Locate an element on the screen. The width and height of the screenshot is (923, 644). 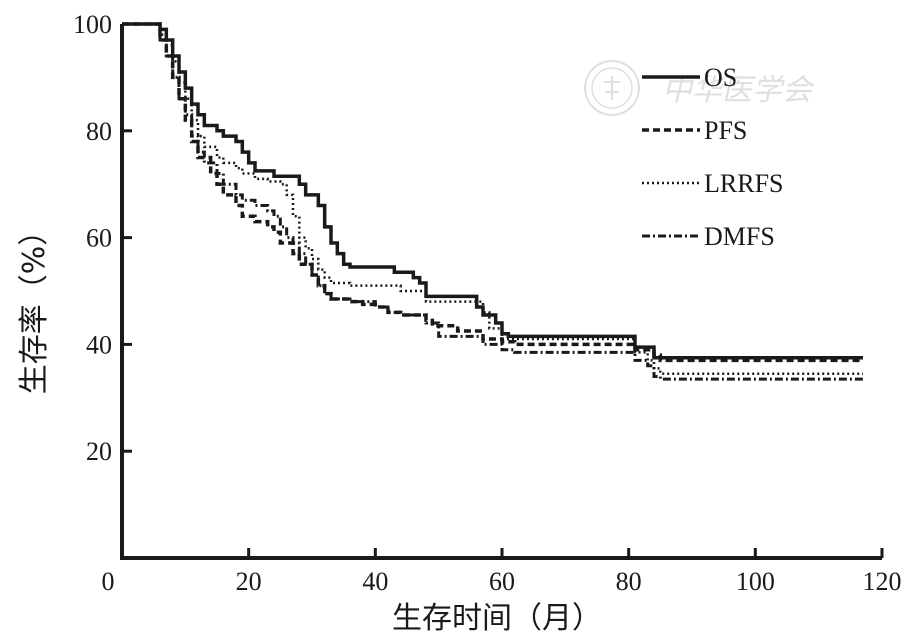
legend: OS PFS LRRFS DMFS is located at coordinates (713, 157).